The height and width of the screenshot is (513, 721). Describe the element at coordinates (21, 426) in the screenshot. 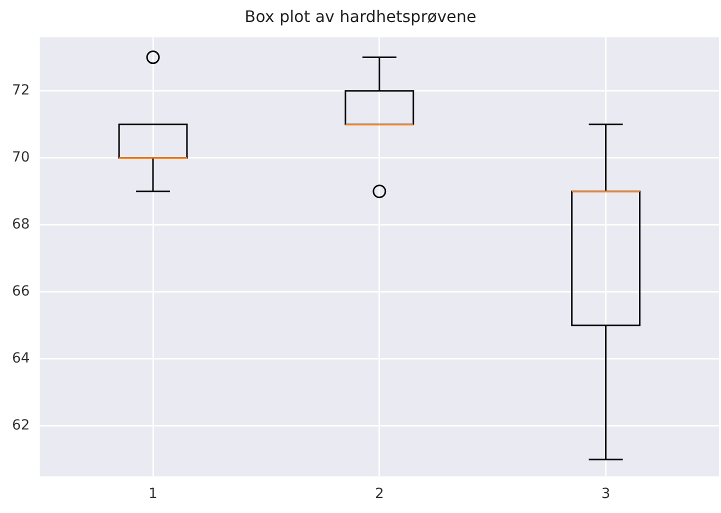

I see `y-tick-label: 62` at that location.